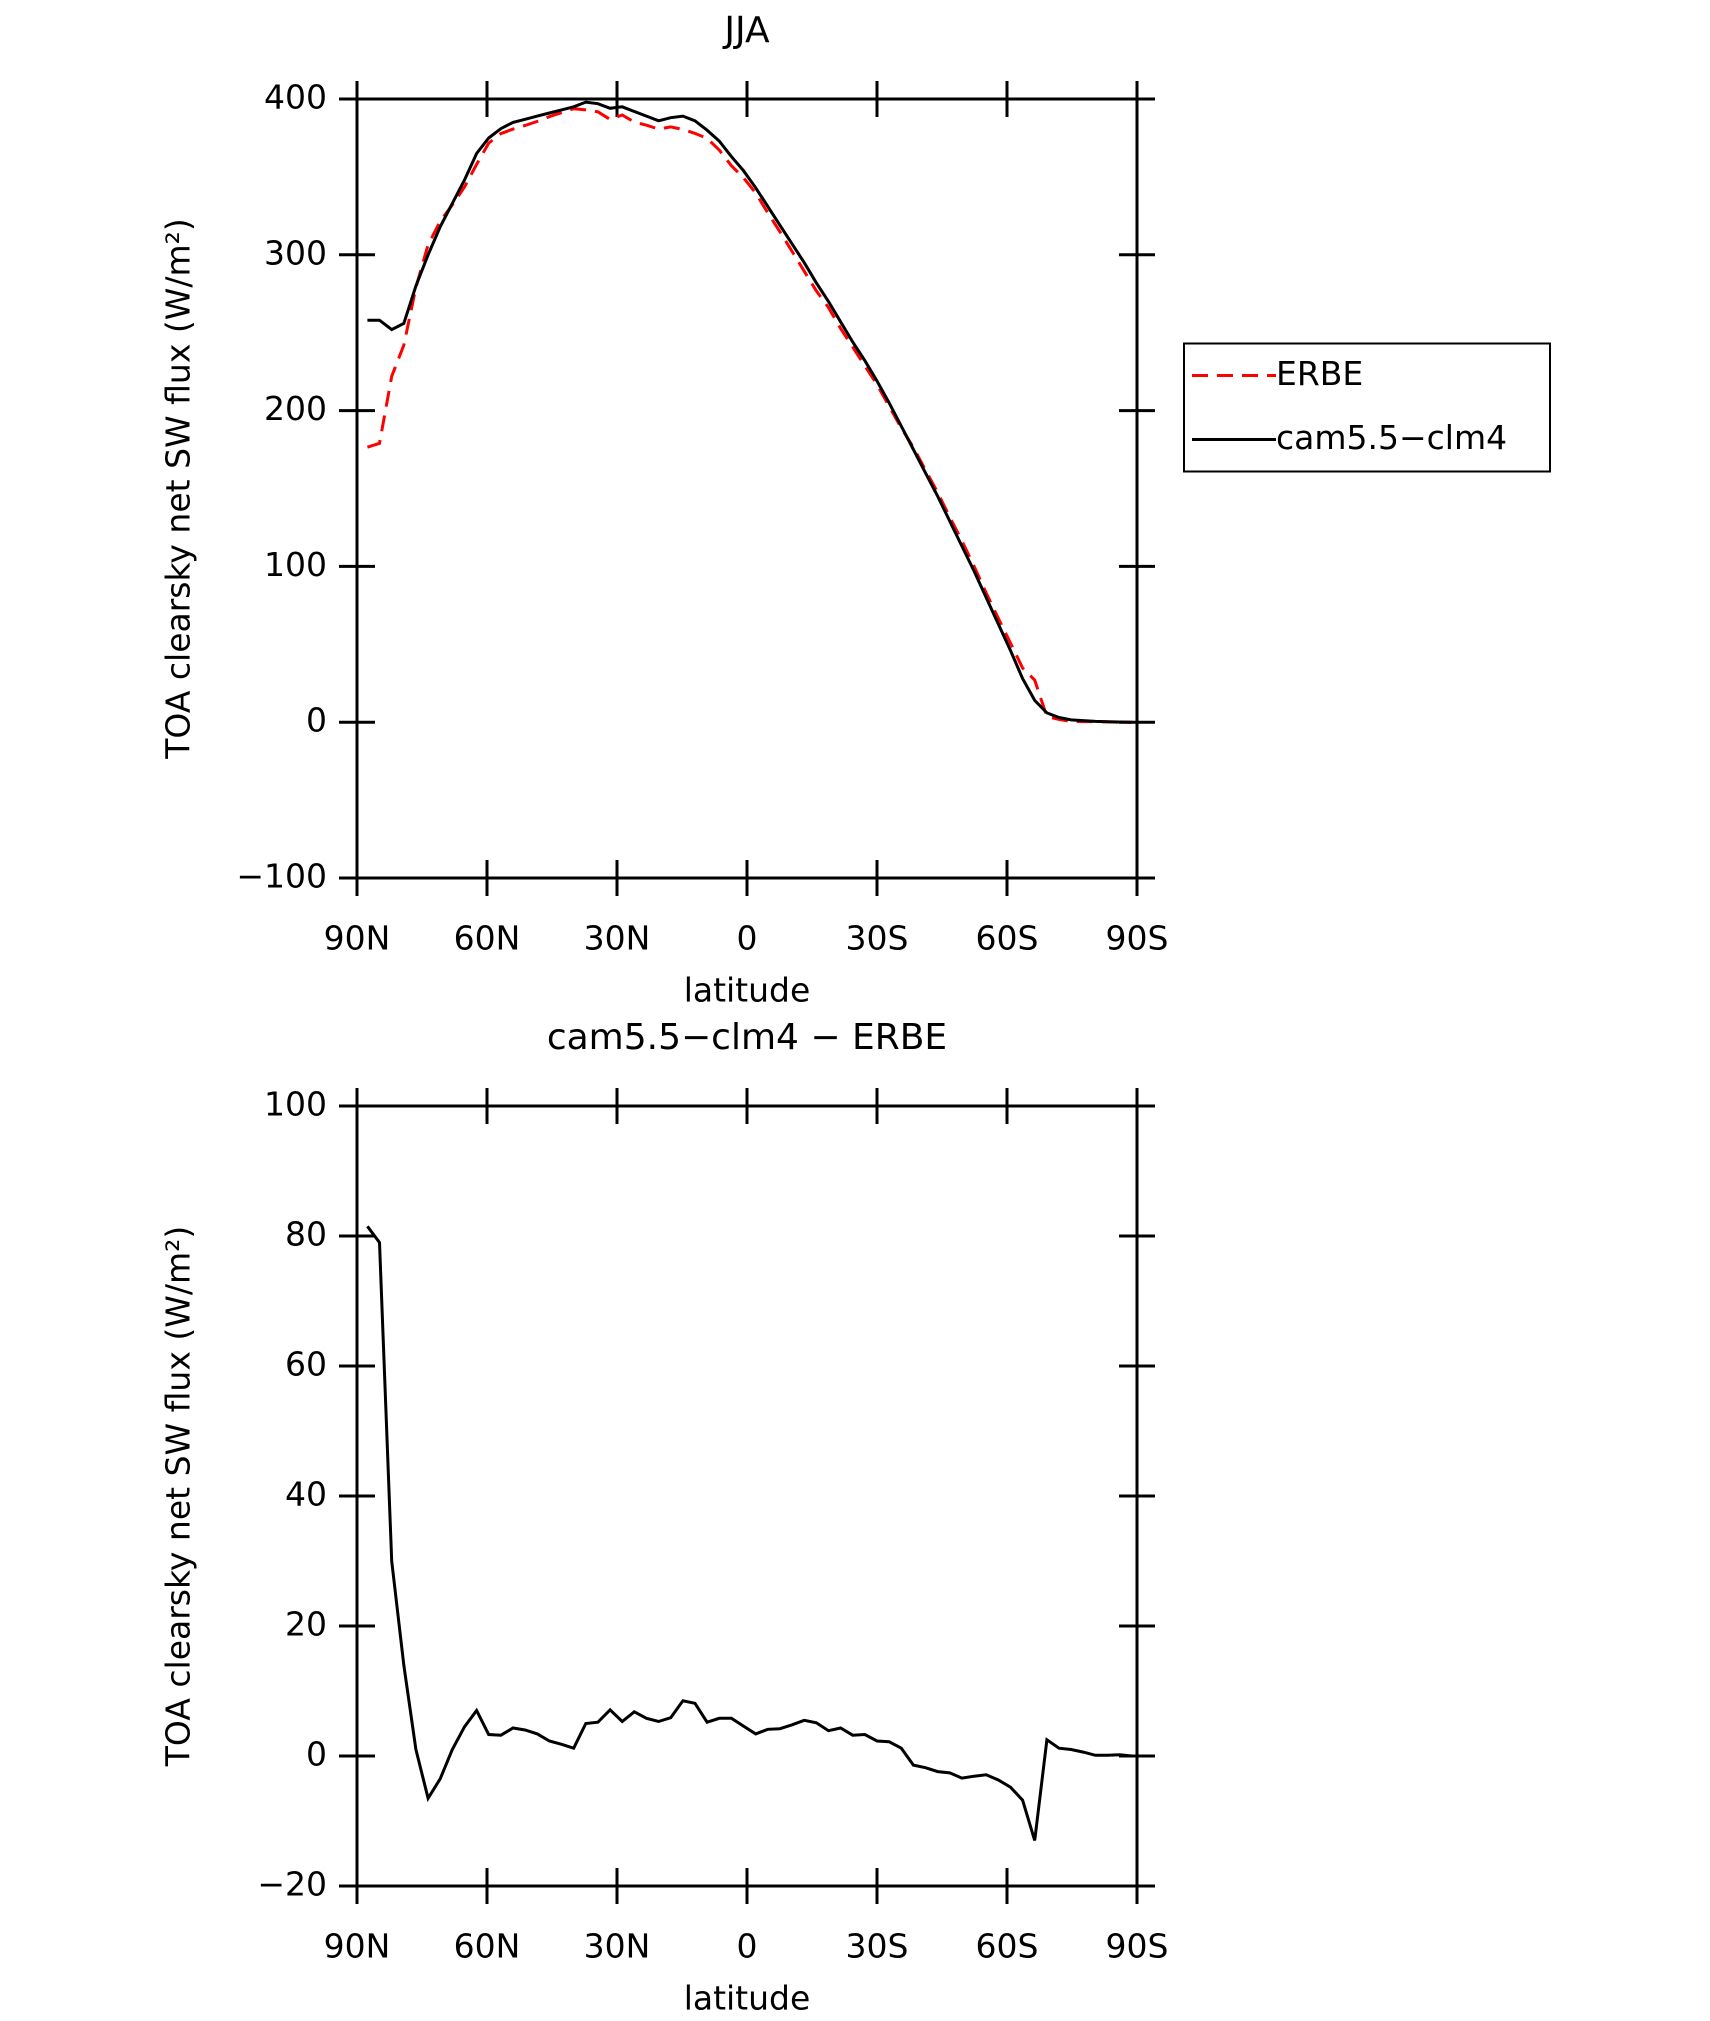 The width and height of the screenshot is (1710, 2021). Describe the element at coordinates (746, 30) in the screenshot. I see `chart-title: JJA` at that location.